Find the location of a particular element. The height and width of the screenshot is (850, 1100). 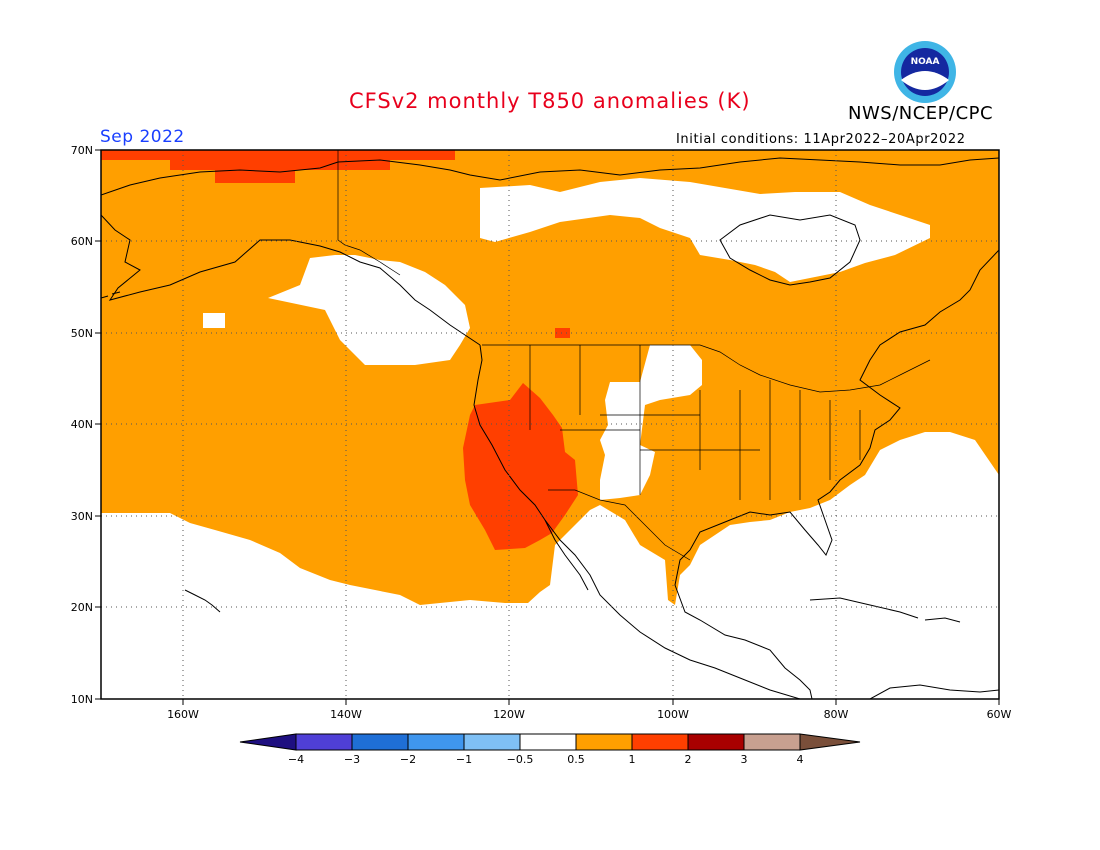

neutral-patch-pacific is located at coordinates (214, 320).